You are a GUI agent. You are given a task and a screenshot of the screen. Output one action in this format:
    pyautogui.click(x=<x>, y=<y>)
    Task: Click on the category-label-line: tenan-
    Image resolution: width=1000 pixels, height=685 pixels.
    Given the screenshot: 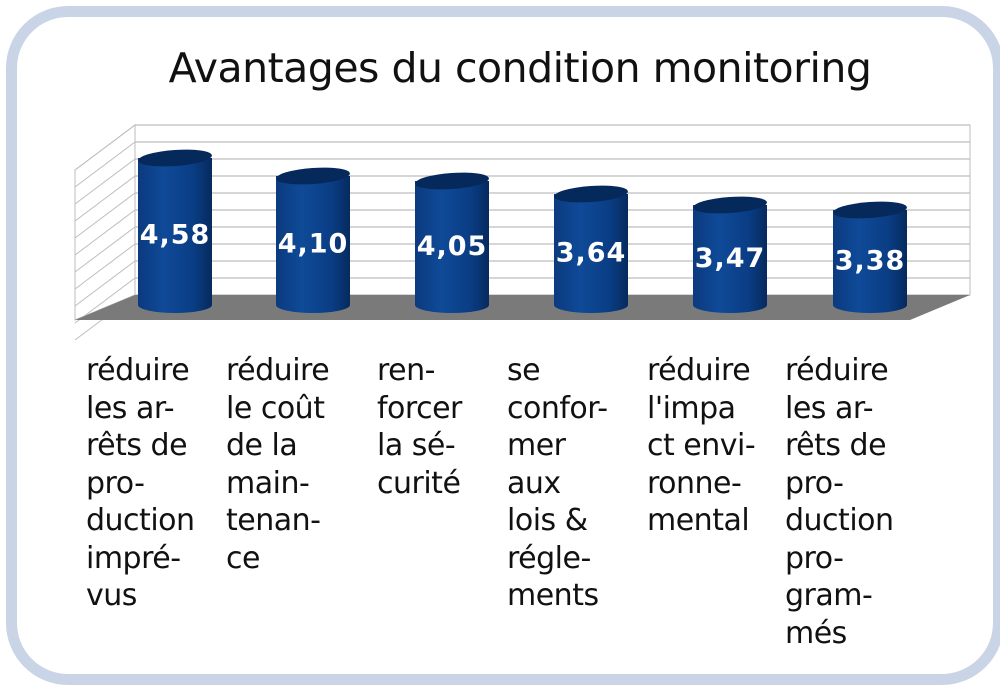 What is the action you would take?
    pyautogui.click(x=273, y=520)
    